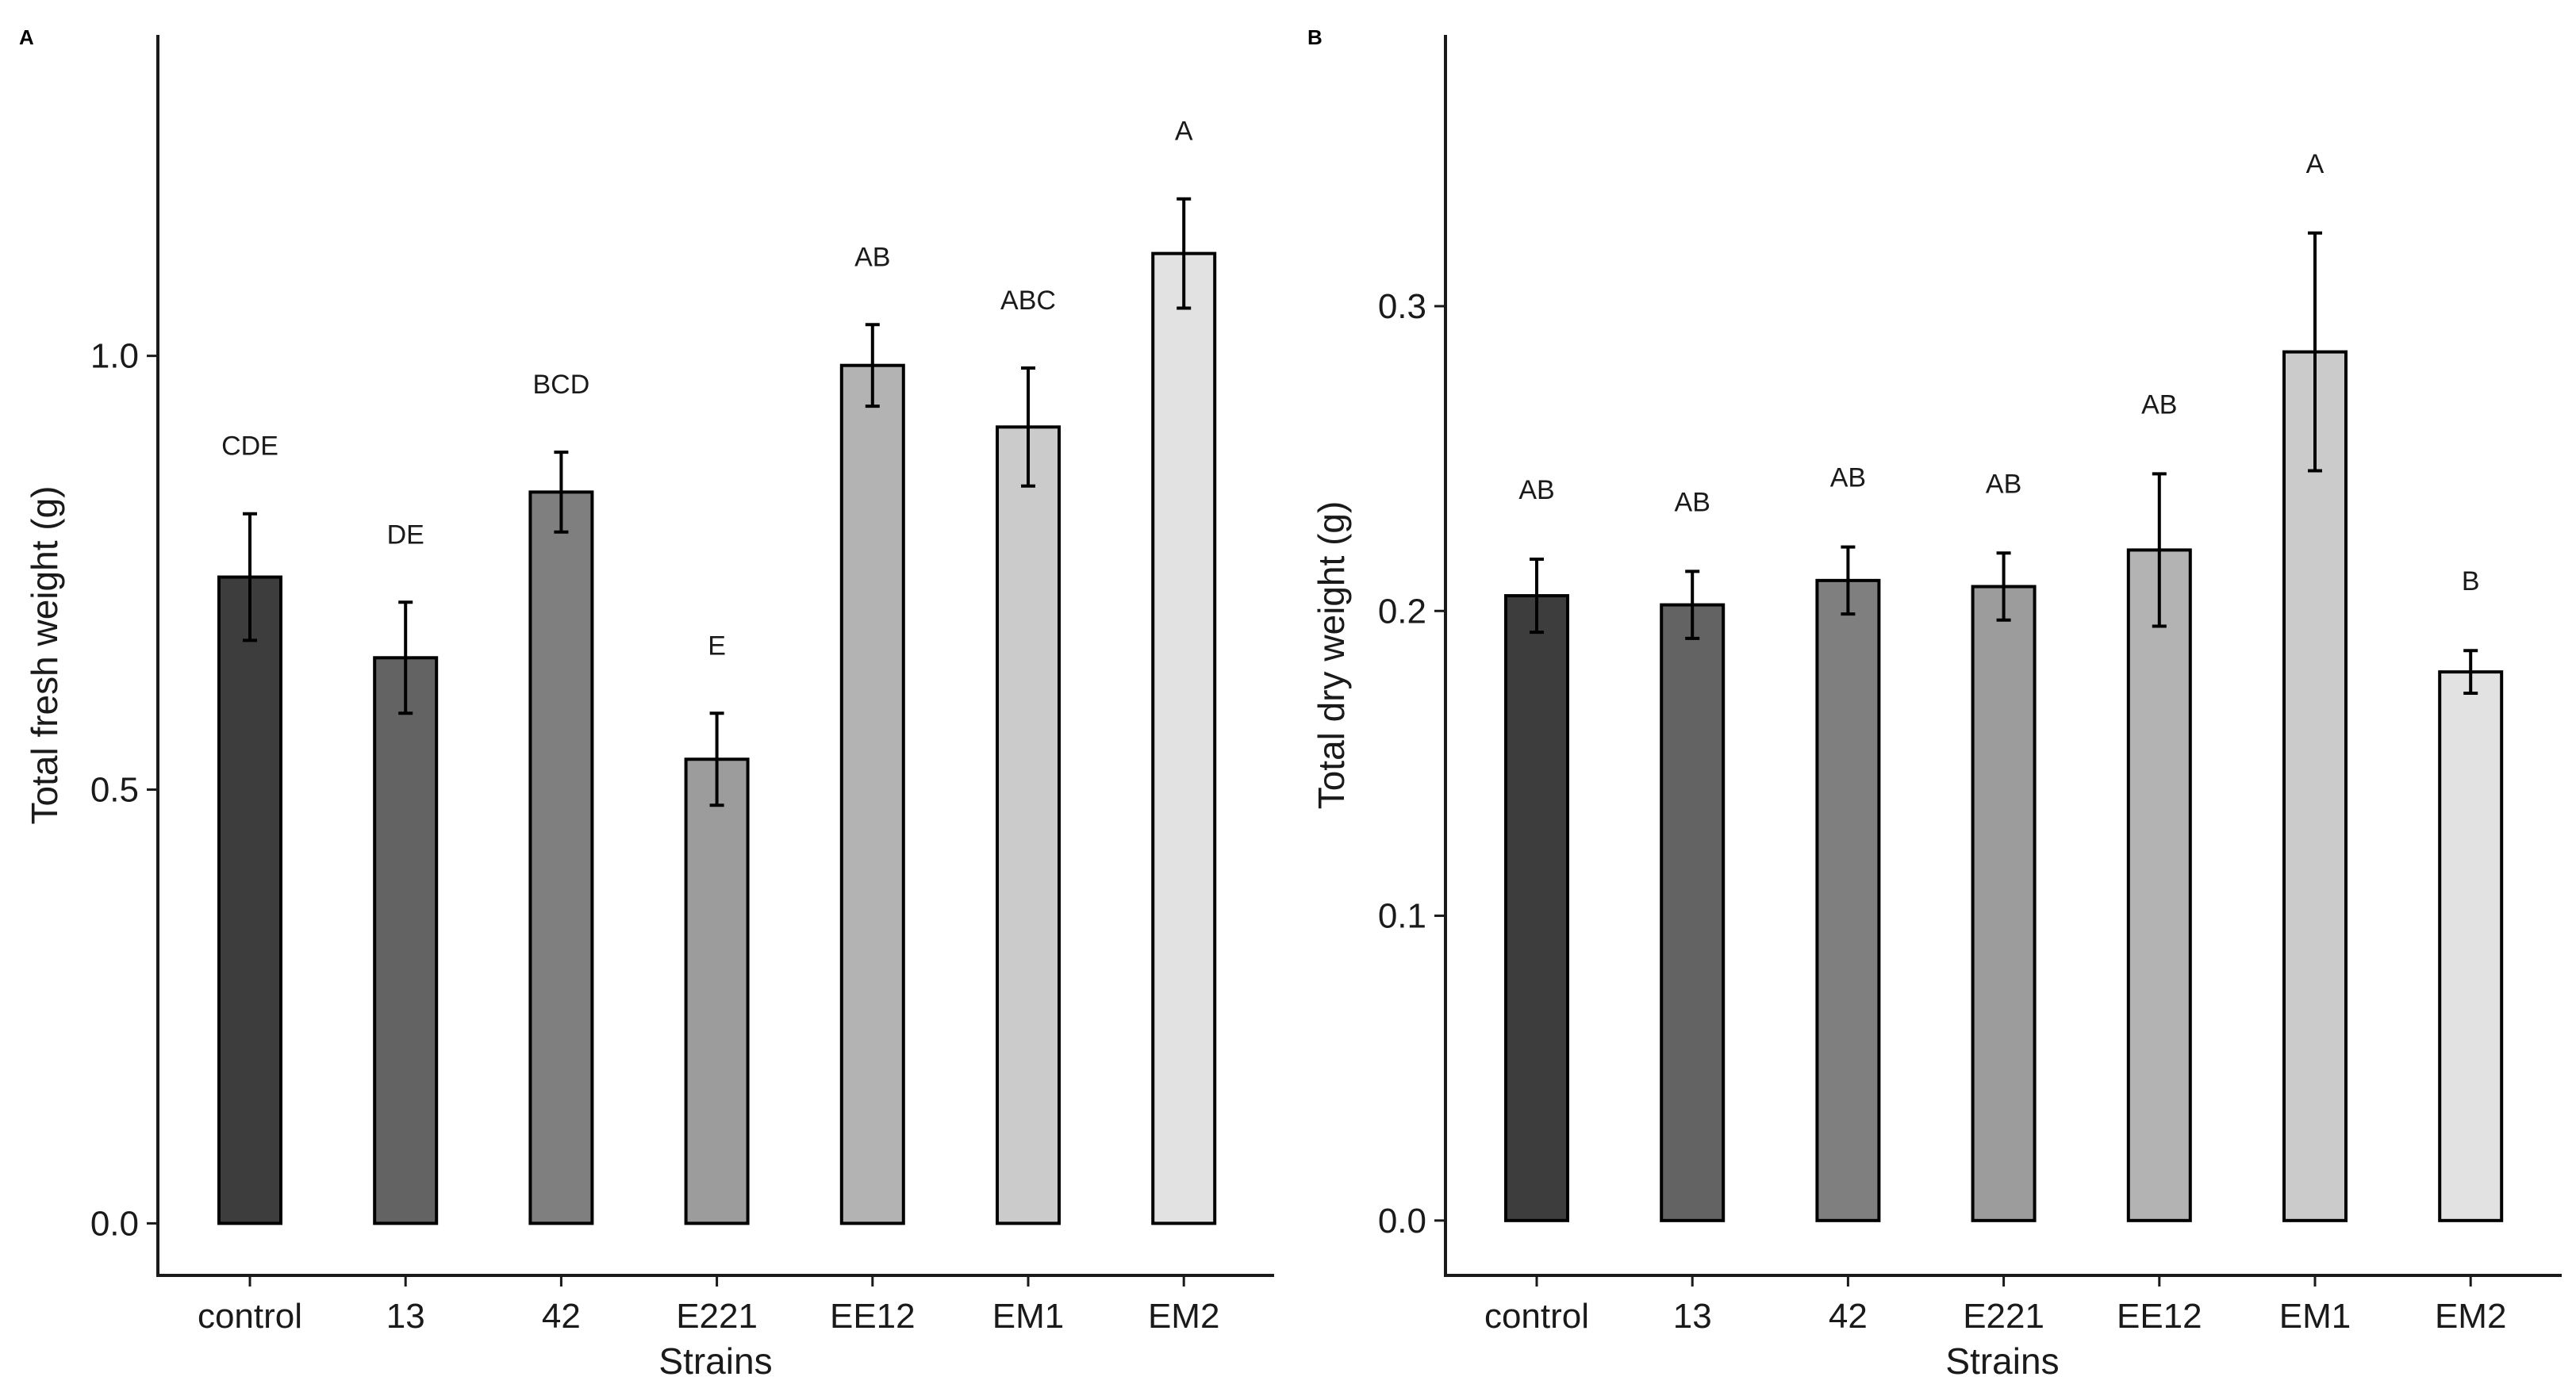 The image size is (2576, 1392). I want to click on panel-a-bar-em2, so click(1184, 738).